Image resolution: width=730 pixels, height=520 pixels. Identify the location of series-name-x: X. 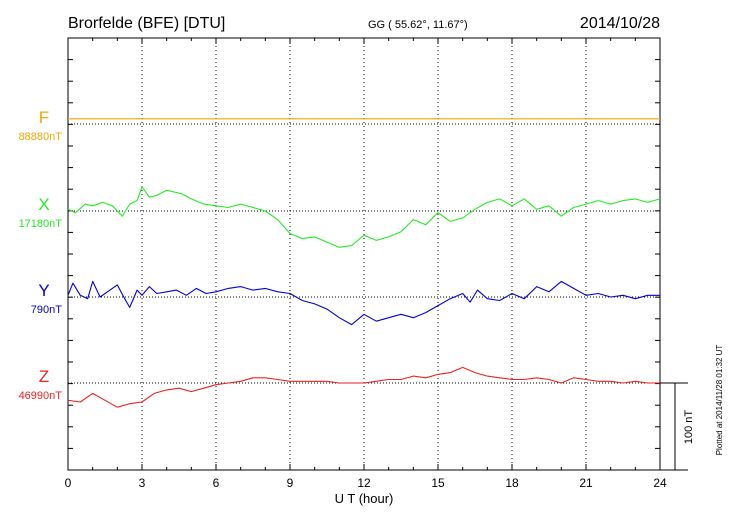
(43, 204).